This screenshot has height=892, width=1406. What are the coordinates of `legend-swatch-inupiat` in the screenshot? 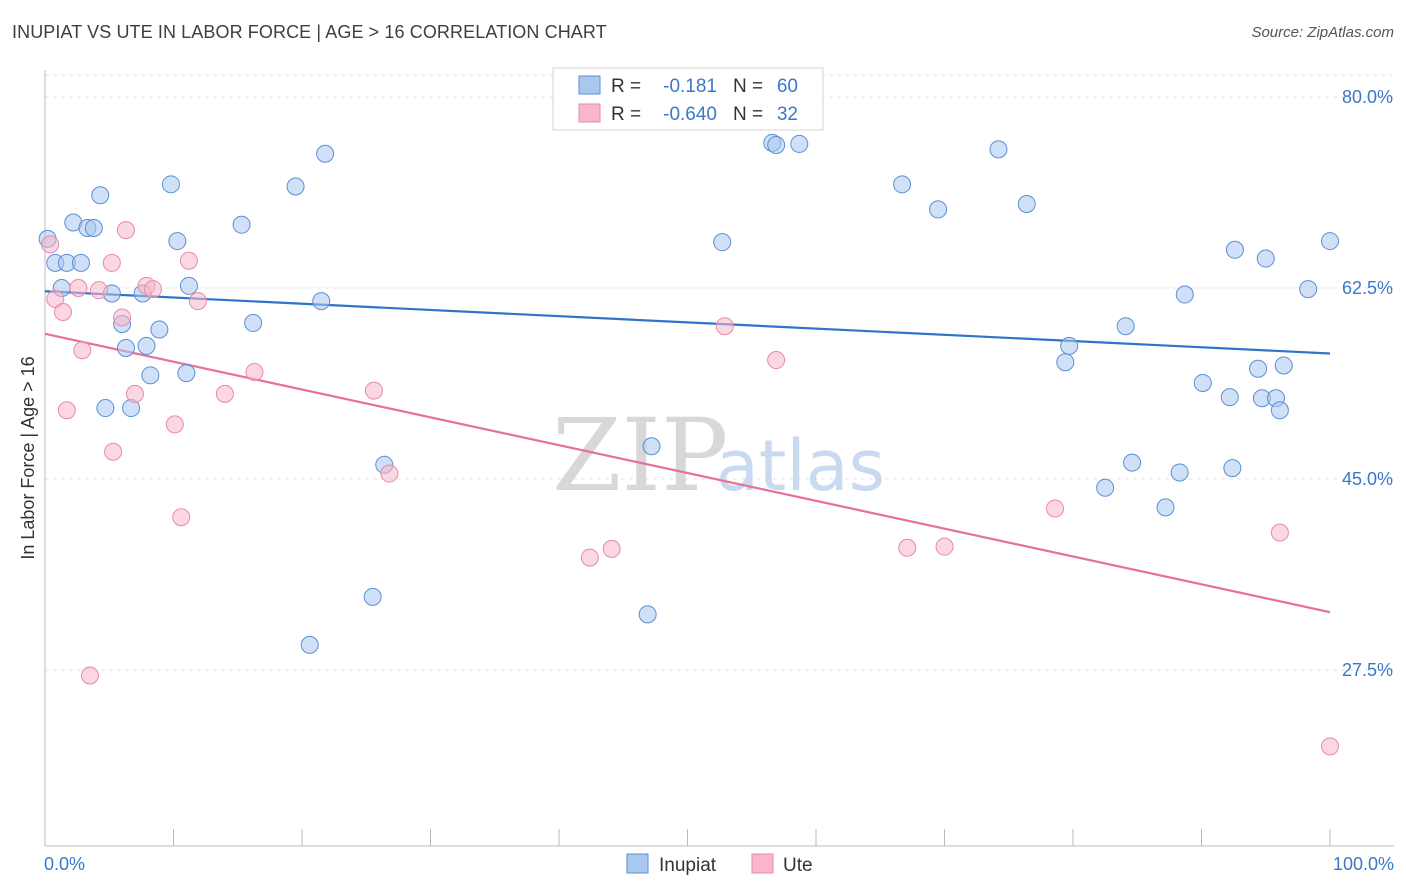 It's located at (589, 85).